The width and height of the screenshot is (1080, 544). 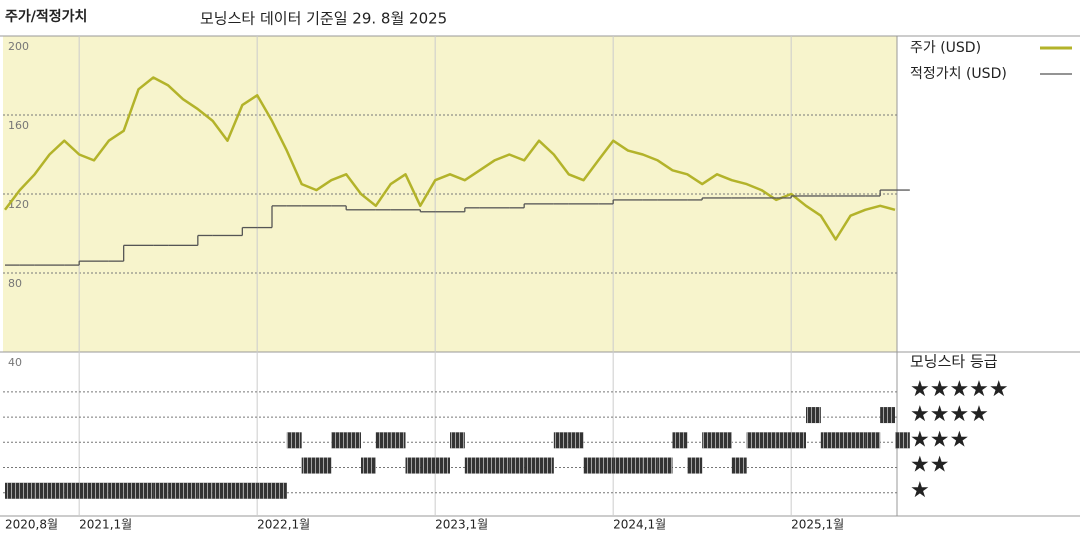 What do you see at coordinates (958, 74) in the screenshot?
I see `legend-label: 적정가치 (USD)` at bounding box center [958, 74].